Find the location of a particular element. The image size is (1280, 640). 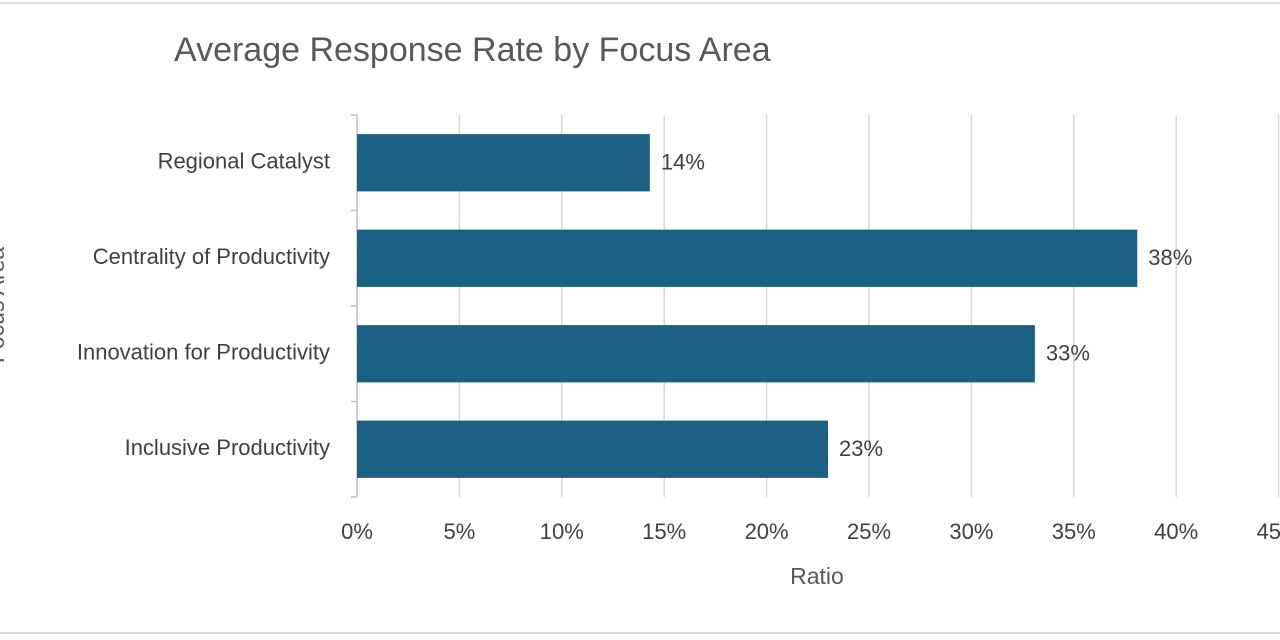

data-label: 33% is located at coordinates (1068, 353).